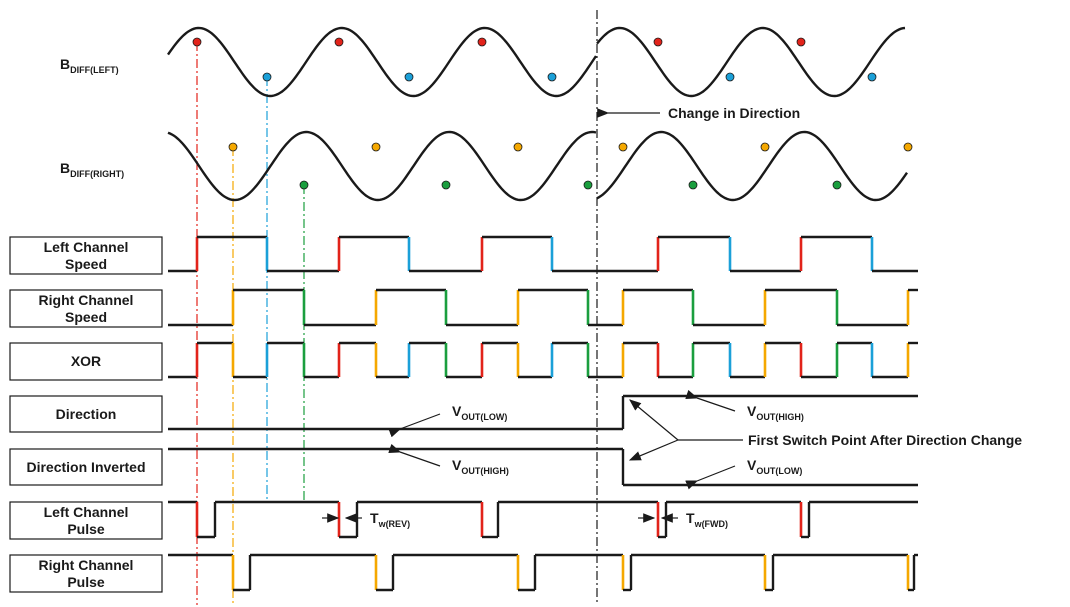  What do you see at coordinates (751, 62) in the screenshot?
I see `bdiff-left-wave-reverse` at bounding box center [751, 62].